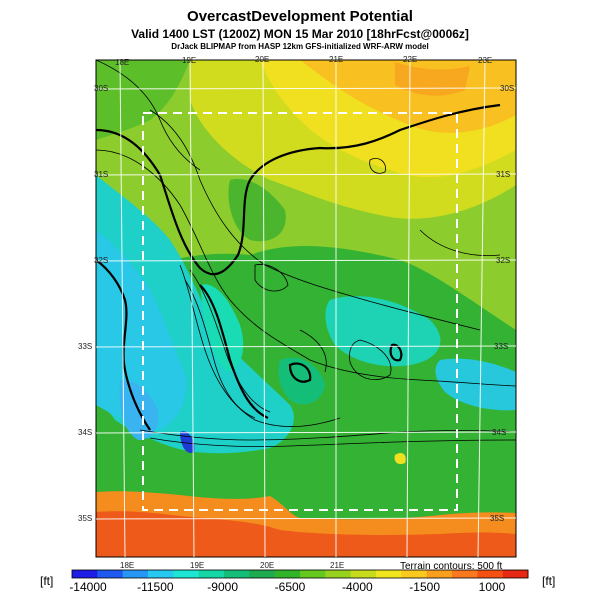  Describe the element at coordinates (336, 59) in the screenshot. I see `lon-label-top: 21E` at that location.